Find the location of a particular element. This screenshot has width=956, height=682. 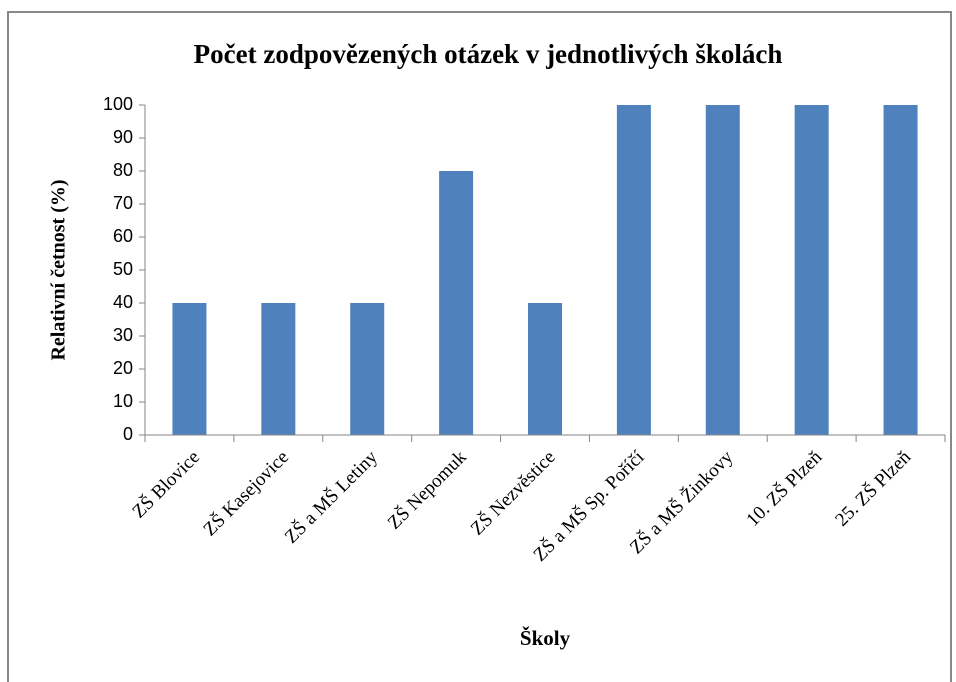

x-tick-label: ZŠ Nezvěstice is located at coordinates (513, 493).